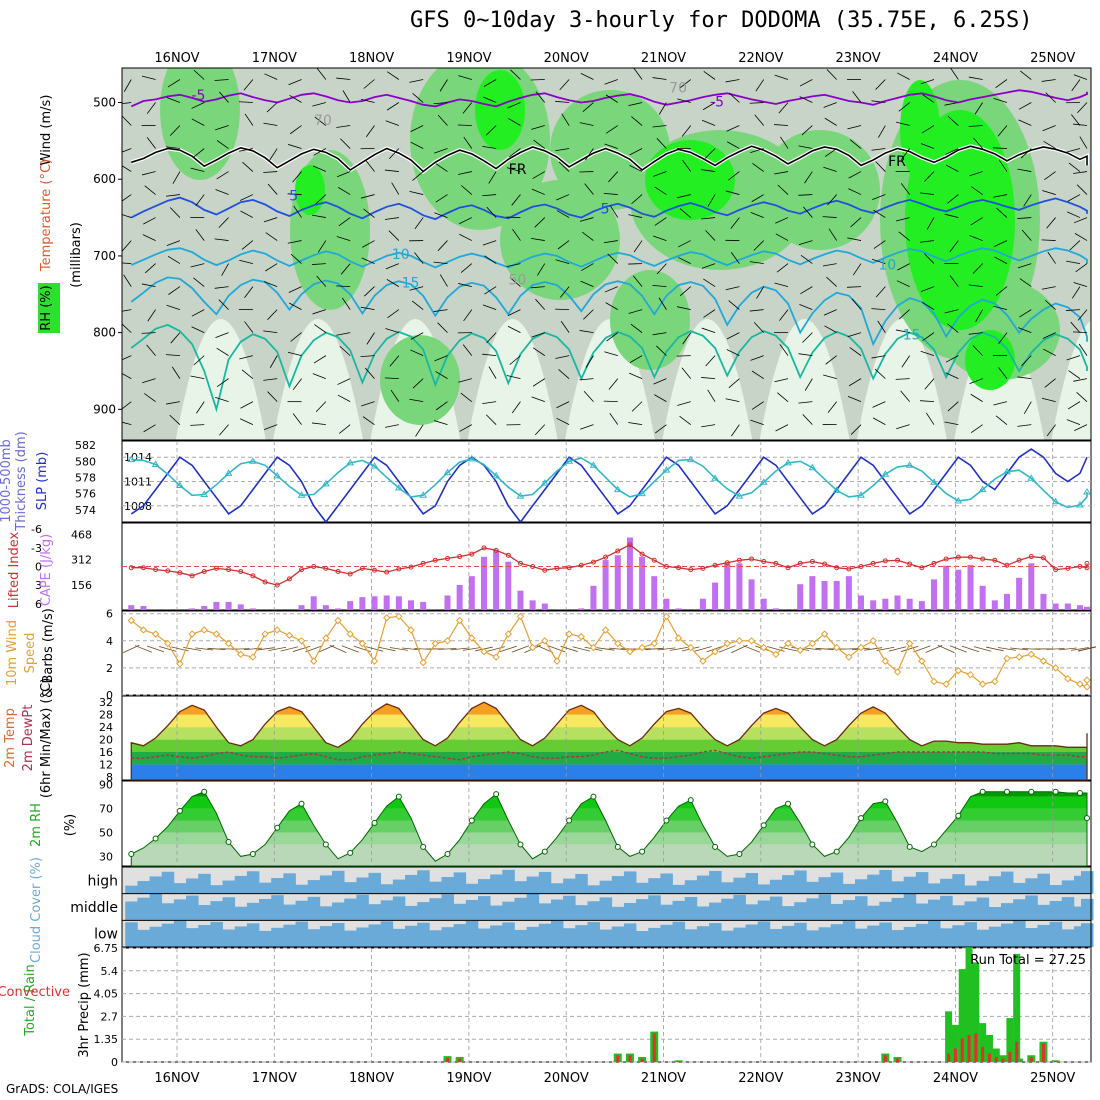 Image resolution: width=1100 pixels, height=1100 pixels. What do you see at coordinates (109, 641) in the screenshot?
I see `wind-tick-label: 4` at bounding box center [109, 641].